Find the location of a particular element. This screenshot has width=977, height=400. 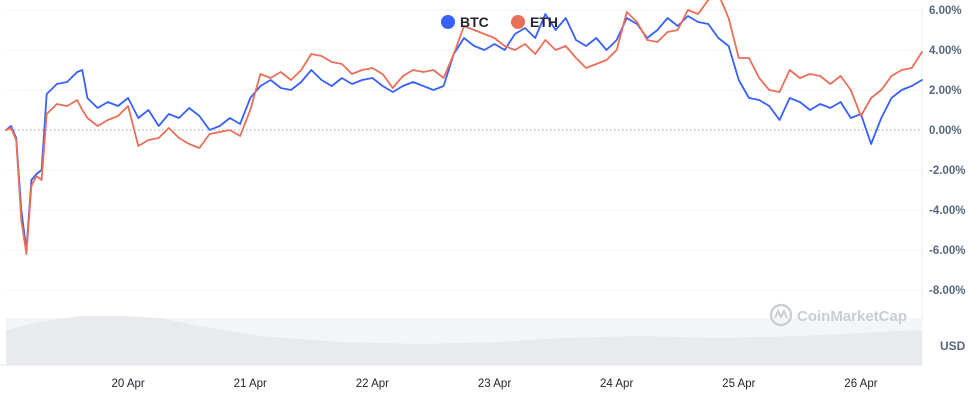

watermark: CoinMarketCap is located at coordinates (838, 315).